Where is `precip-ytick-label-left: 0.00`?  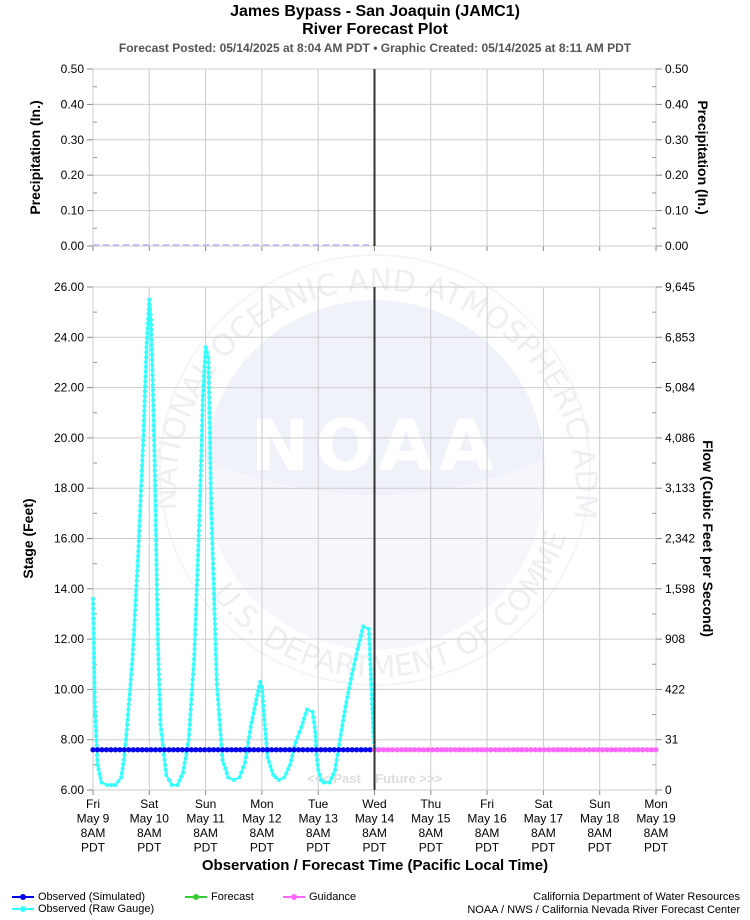
precip-ytick-label-left: 0.00 is located at coordinates (73, 246).